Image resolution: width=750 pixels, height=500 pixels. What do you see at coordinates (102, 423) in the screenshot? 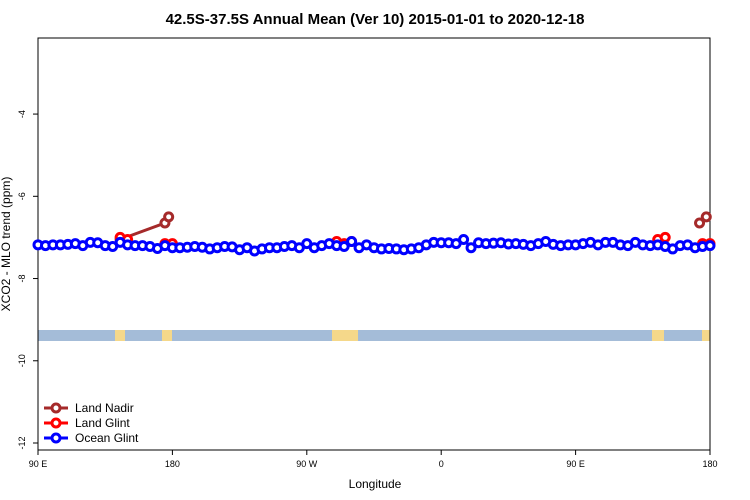
I see `legend-label: Land Glint` at bounding box center [102, 423].